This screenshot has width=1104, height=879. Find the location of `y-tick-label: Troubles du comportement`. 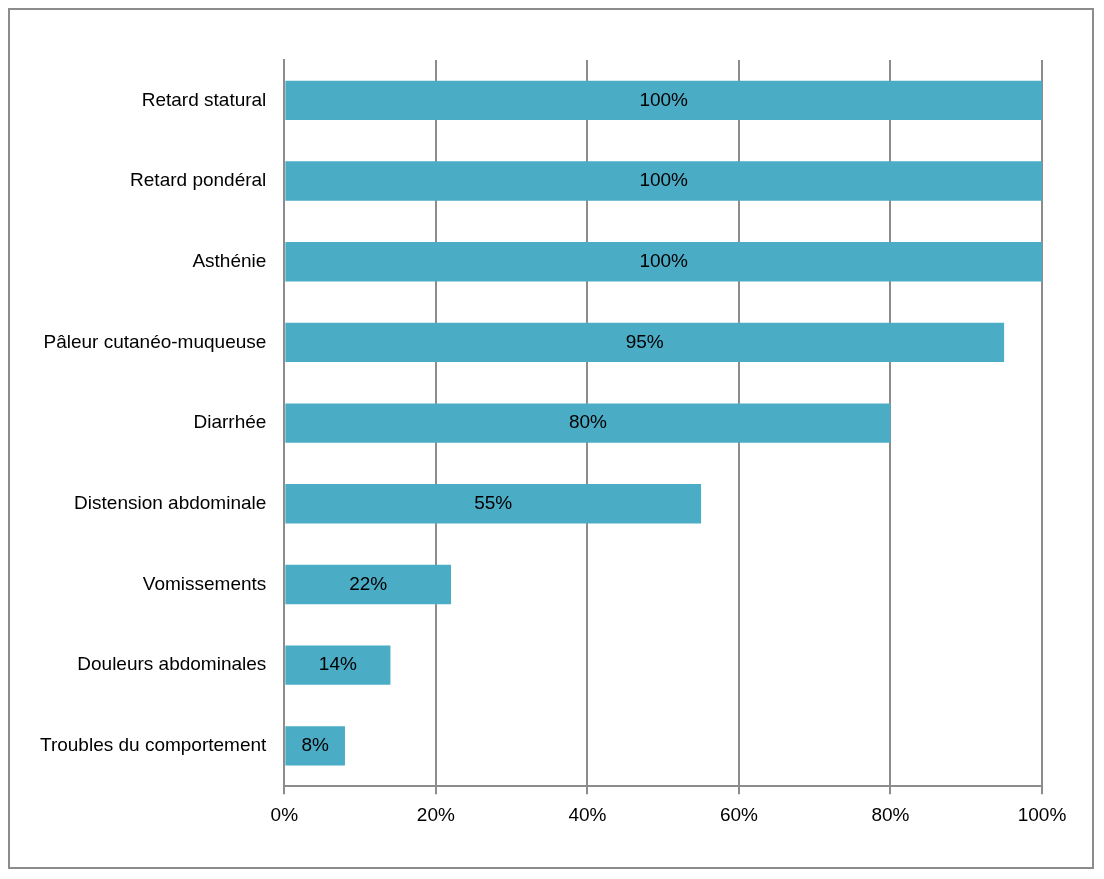

y-tick-label: Troubles du comportement is located at coordinates (153, 745).